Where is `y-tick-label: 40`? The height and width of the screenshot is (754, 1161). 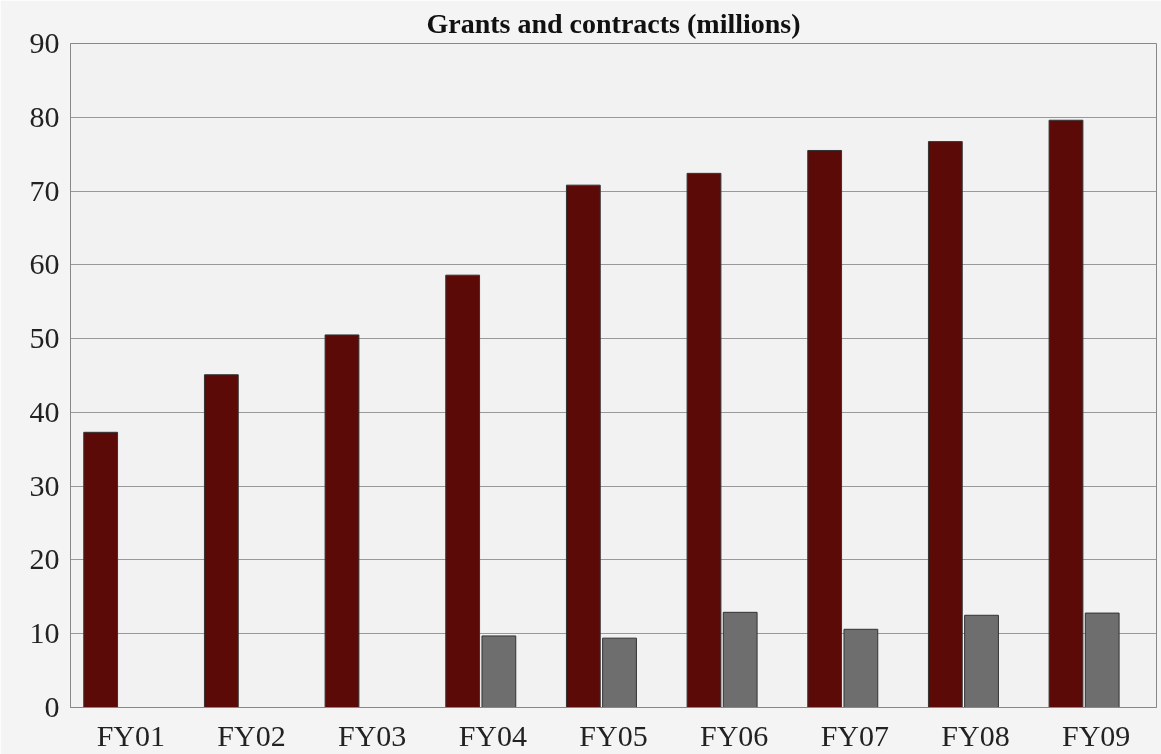 y-tick-label: 40 is located at coordinates (44, 411).